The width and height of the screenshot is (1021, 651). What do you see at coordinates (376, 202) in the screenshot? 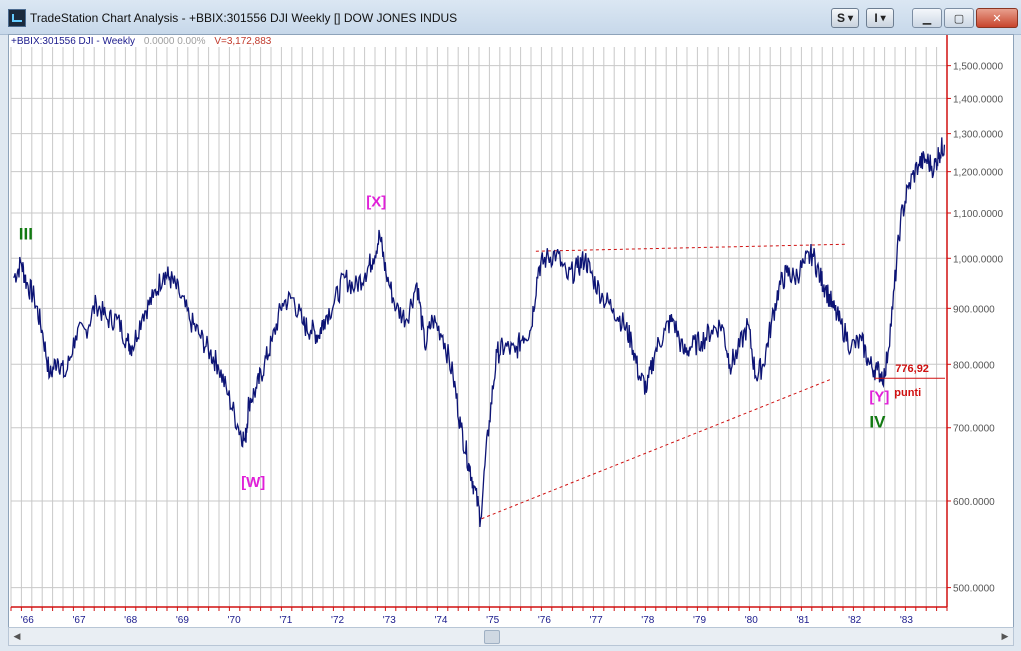
I see `wave-X-label: [X]` at bounding box center [376, 202].